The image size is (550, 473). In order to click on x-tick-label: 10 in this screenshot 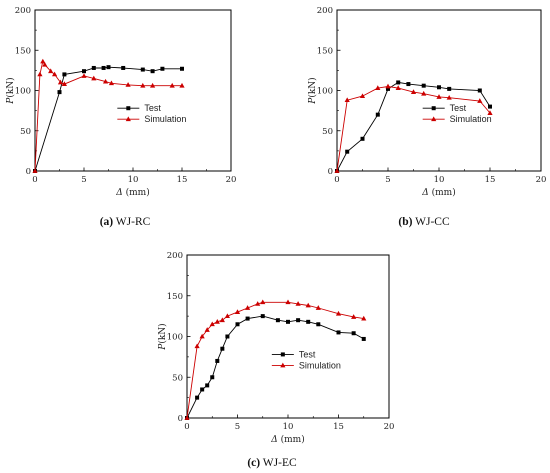, I will do `click(288, 427)`.